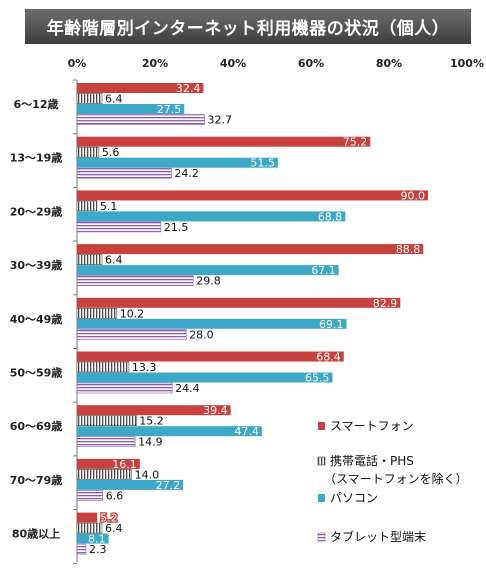 This screenshot has width=486, height=582. Describe the element at coordinates (109, 206) in the screenshot. I see `data-label: 5.1` at that location.